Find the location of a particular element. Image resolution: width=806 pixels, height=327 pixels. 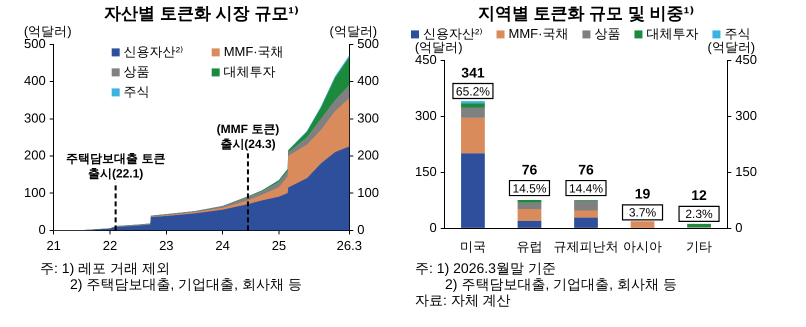

annotation: 14.4% is located at coordinates (586, 188).